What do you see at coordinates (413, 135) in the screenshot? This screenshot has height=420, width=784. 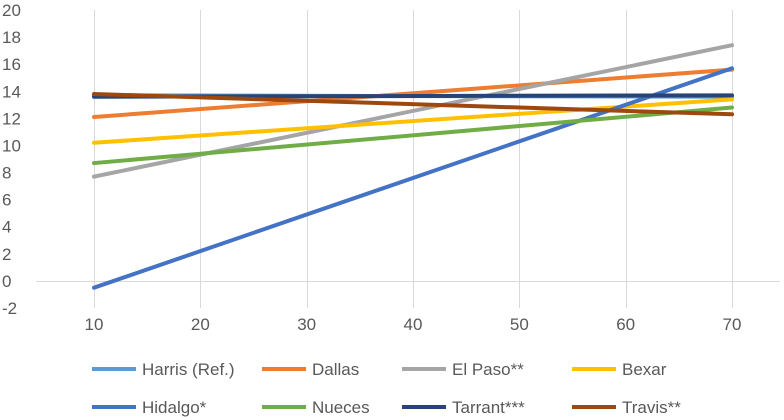 I see `series-line-nueces` at bounding box center [413, 135].